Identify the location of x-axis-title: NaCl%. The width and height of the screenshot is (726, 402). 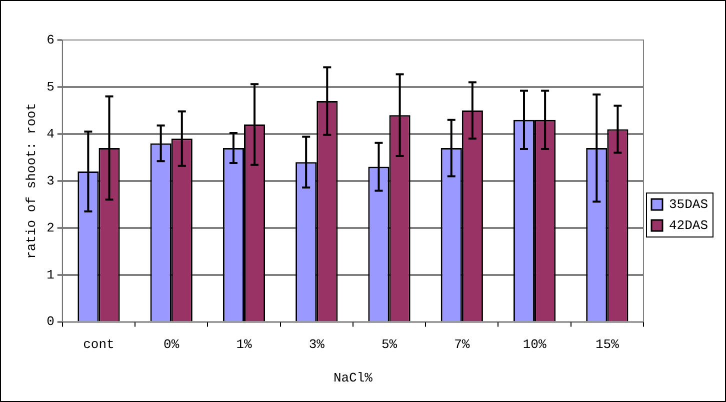
(353, 378).